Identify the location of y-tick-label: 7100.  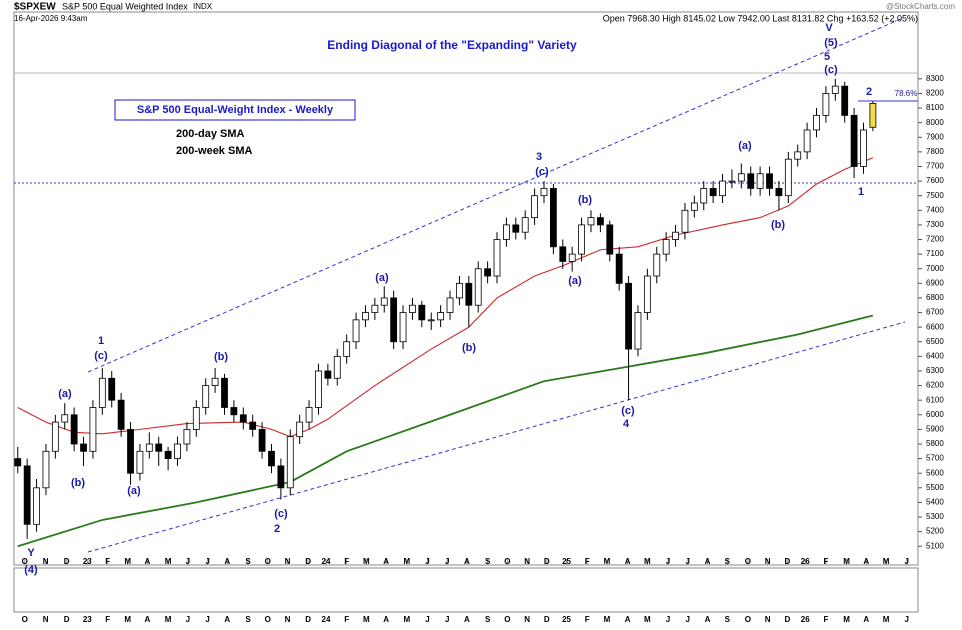
(935, 253).